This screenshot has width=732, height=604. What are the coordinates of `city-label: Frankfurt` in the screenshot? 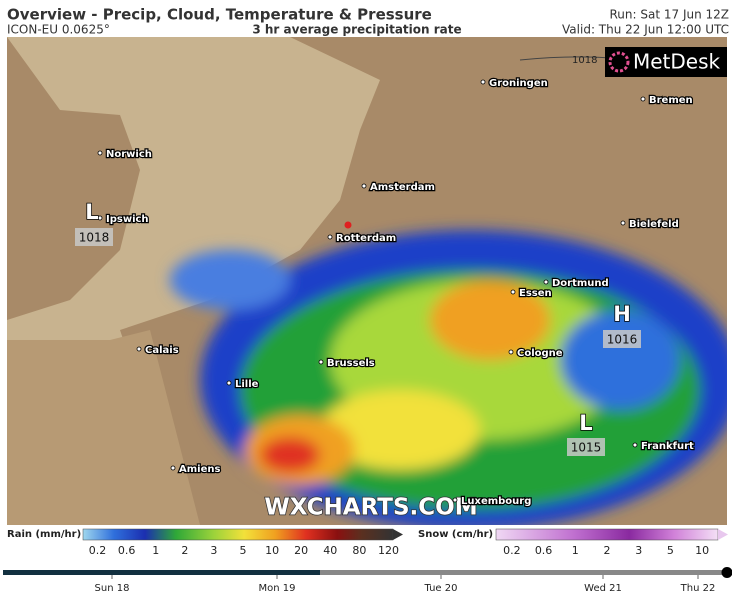 It's located at (667, 446).